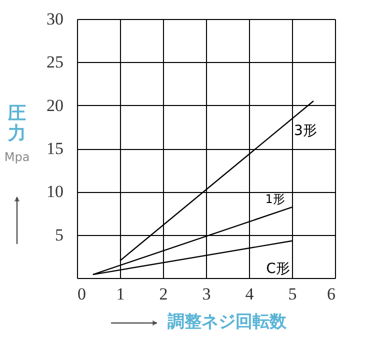  Describe the element at coordinates (17, 133) in the screenshot. I see `y-axis-title: 圧力 Mpa` at that location.